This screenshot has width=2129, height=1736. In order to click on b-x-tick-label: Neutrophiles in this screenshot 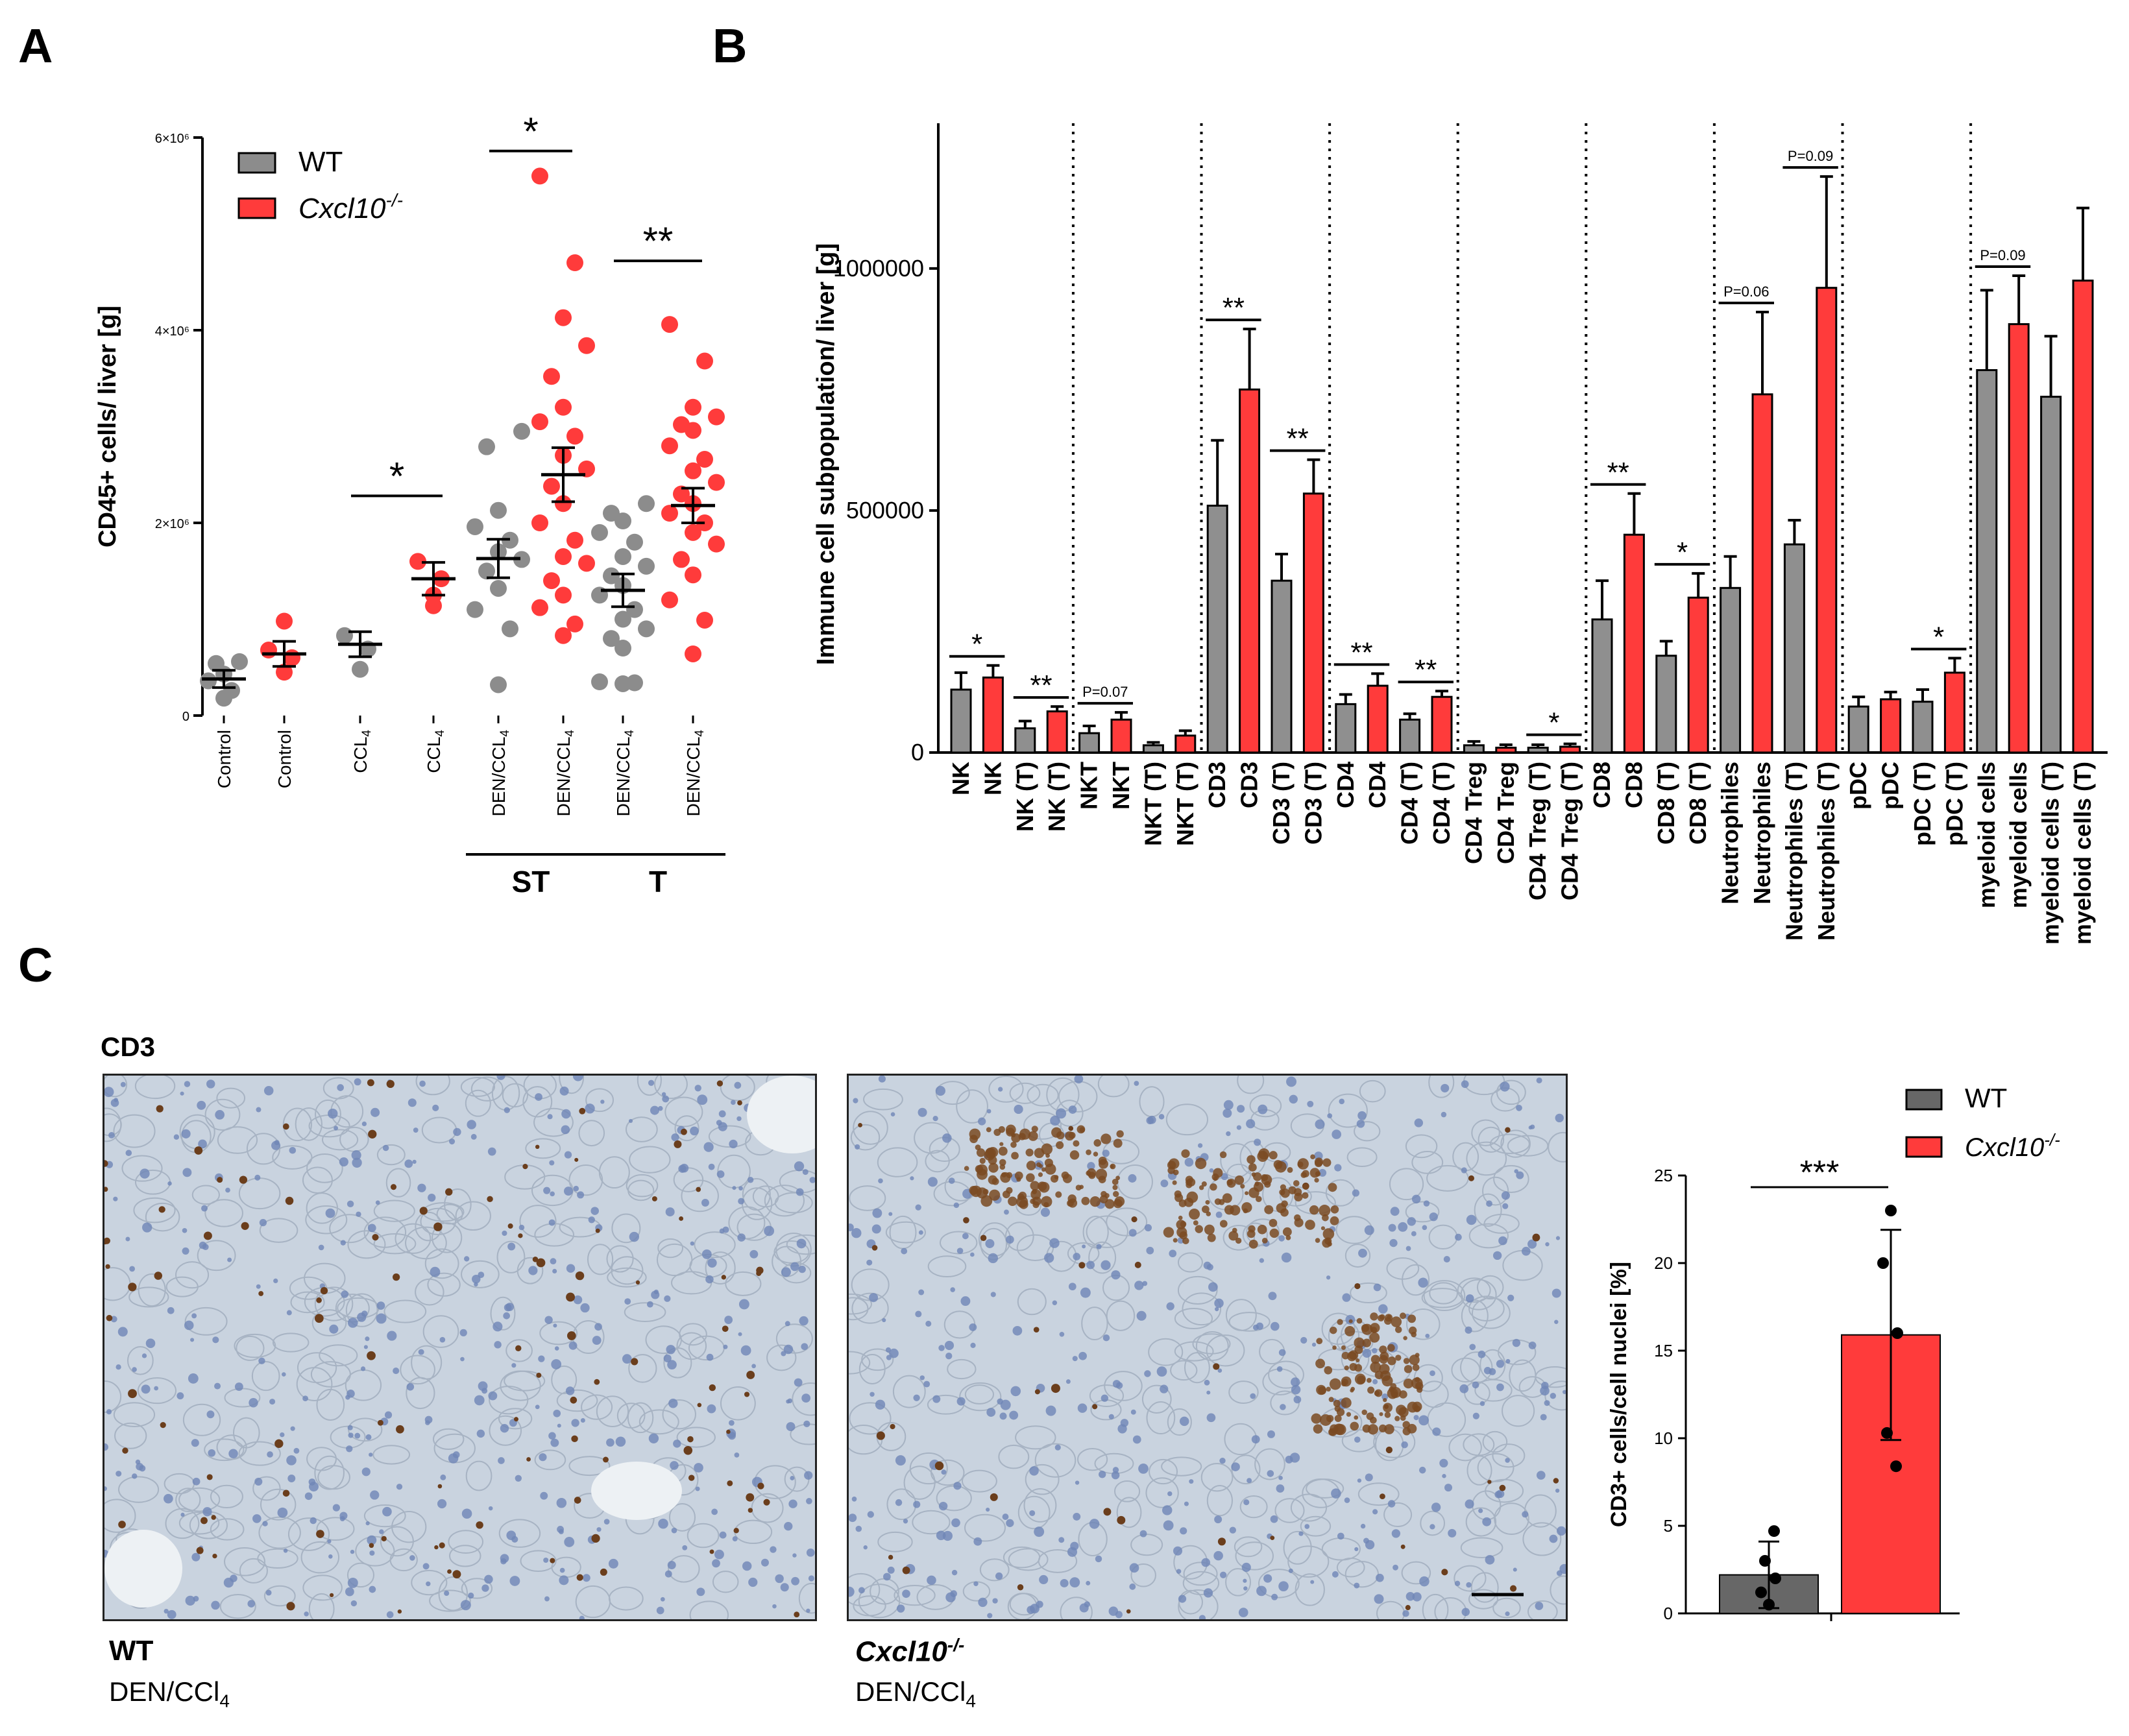, I will do `click(1730, 833)`.